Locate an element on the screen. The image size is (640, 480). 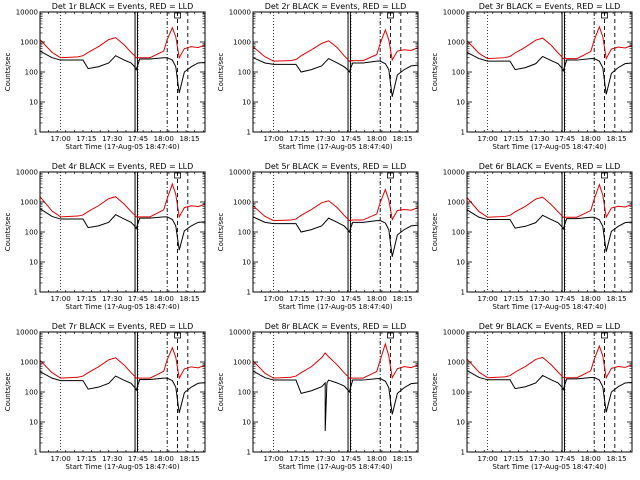
panel-title: Det 8r BLACK = Events, RED = LLD is located at coordinates (336, 326).